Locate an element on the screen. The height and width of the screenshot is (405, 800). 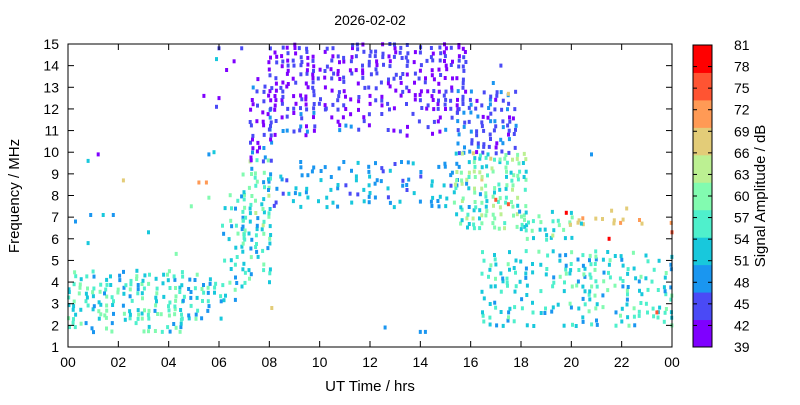
colorbar-label: Signal Amplitude / dB is located at coordinates (760, 196).